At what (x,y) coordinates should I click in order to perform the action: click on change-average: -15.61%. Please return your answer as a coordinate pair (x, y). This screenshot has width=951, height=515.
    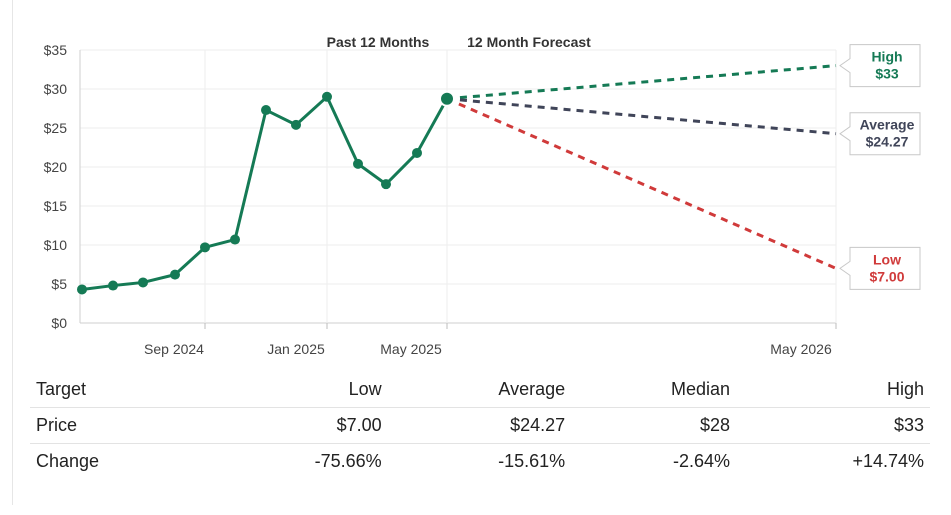
    Looking at the image, I should click on (532, 461).